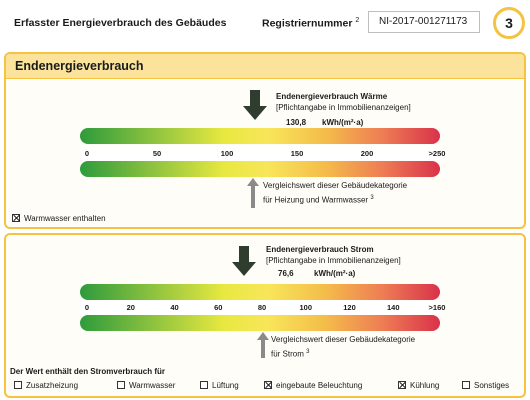 The height and width of the screenshot is (400, 530). I want to click on includes-label: Zusatzheizung, so click(52, 385).